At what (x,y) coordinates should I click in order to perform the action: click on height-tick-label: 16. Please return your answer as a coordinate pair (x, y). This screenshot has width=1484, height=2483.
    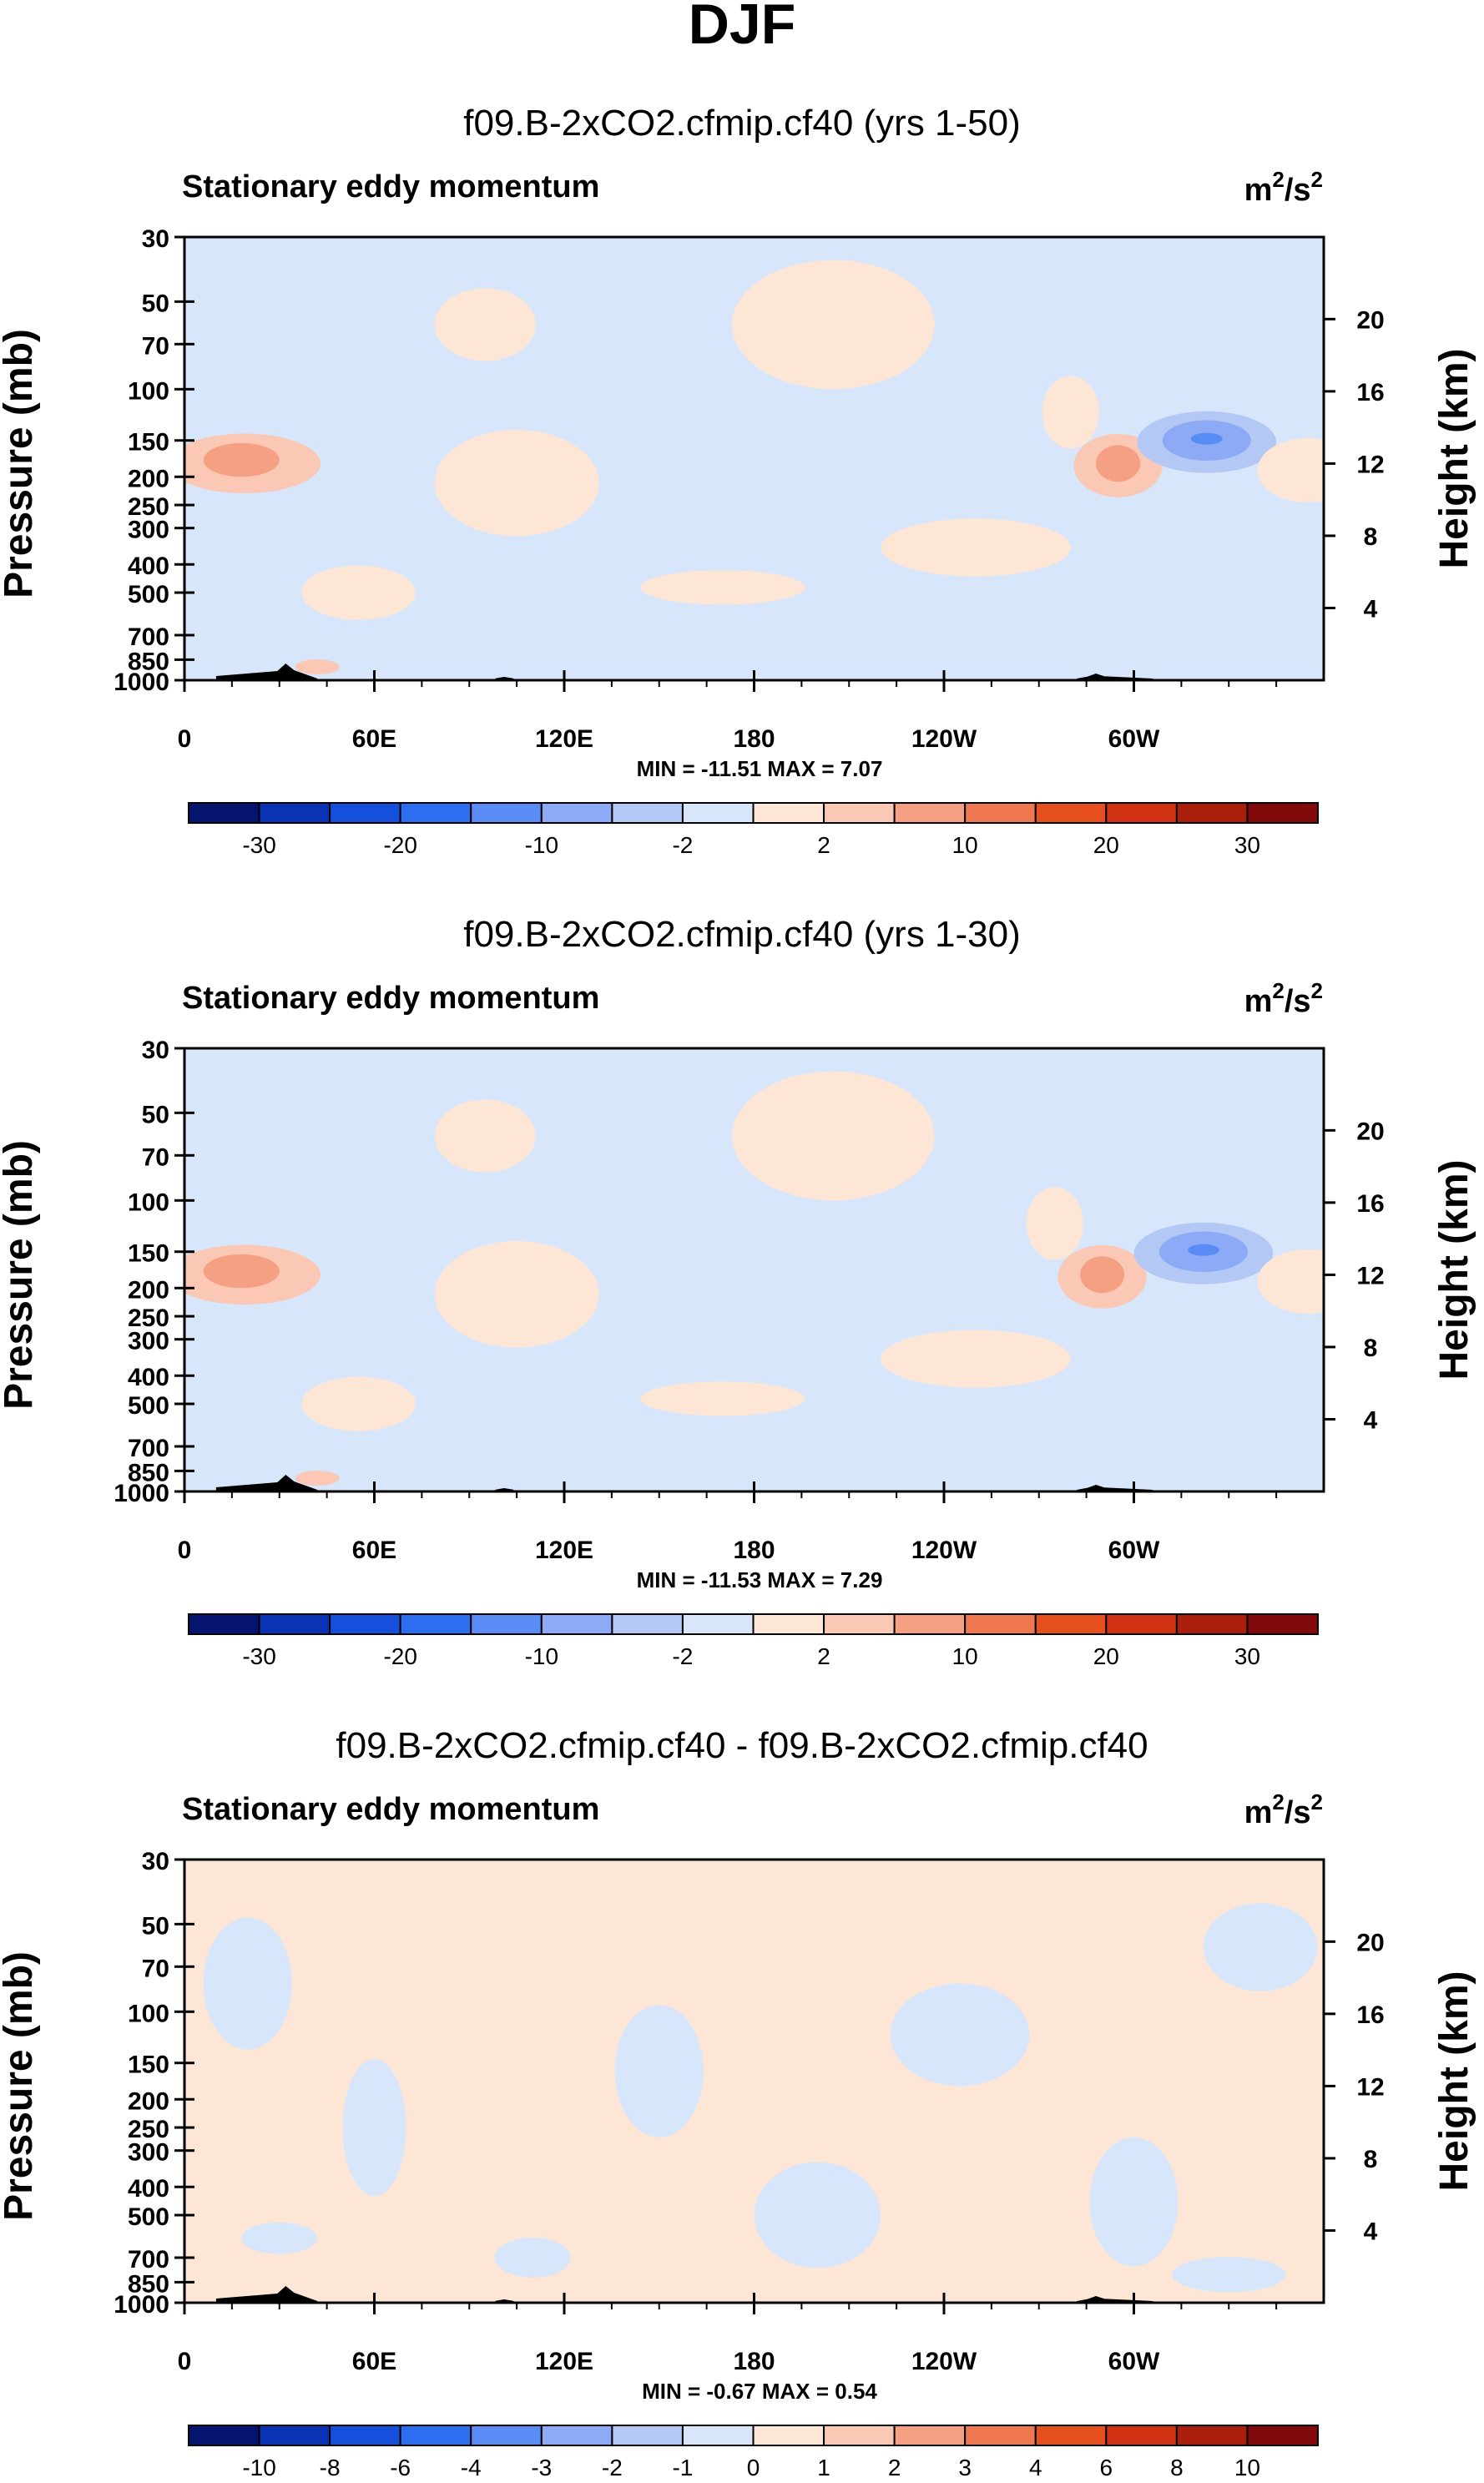
    Looking at the image, I should click on (1370, 1204).